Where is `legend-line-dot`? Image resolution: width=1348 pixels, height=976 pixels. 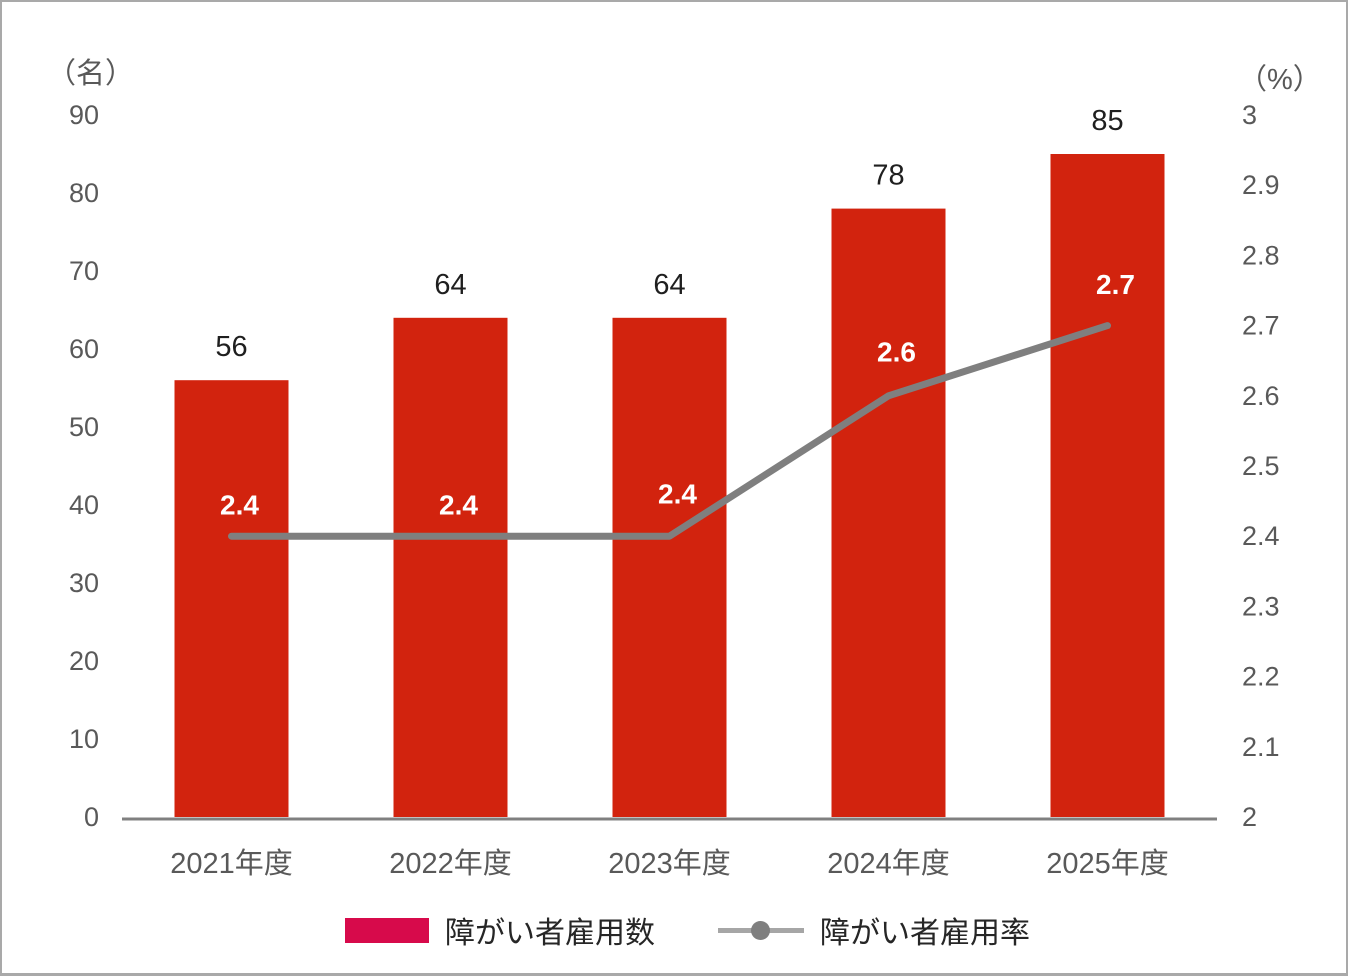 legend-line-dot is located at coordinates (760, 930).